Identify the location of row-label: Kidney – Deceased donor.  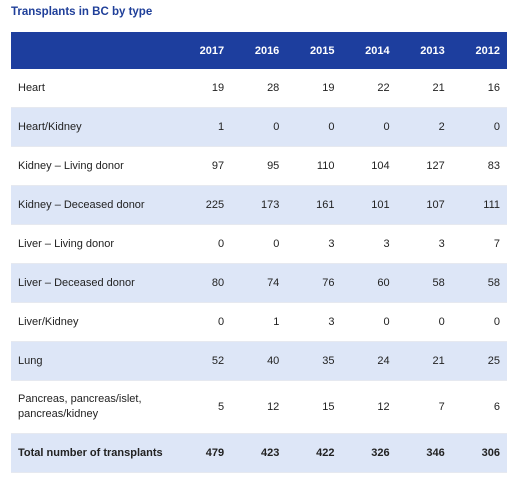
(93, 205).